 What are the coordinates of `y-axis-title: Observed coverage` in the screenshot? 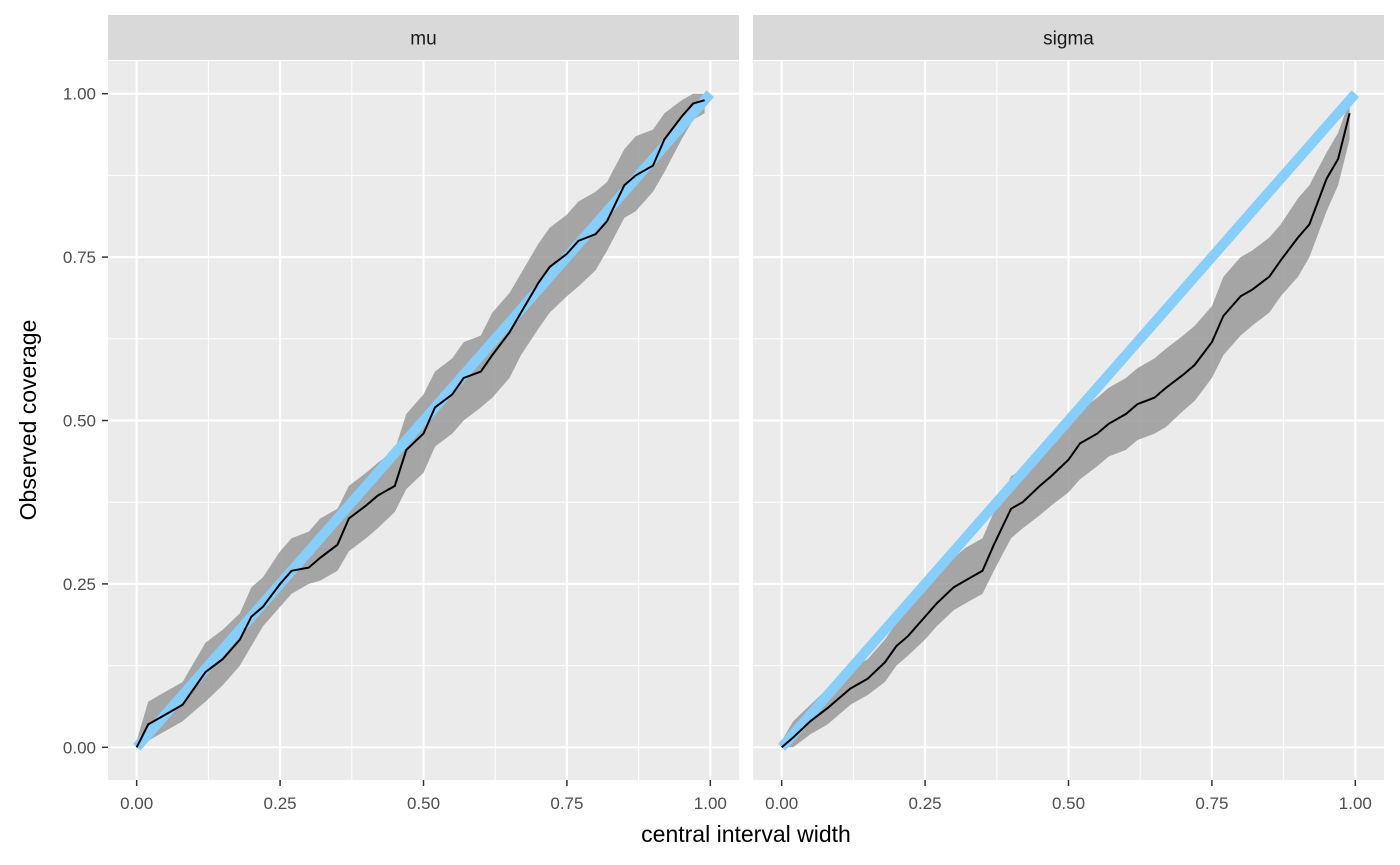 It's located at (28, 420).